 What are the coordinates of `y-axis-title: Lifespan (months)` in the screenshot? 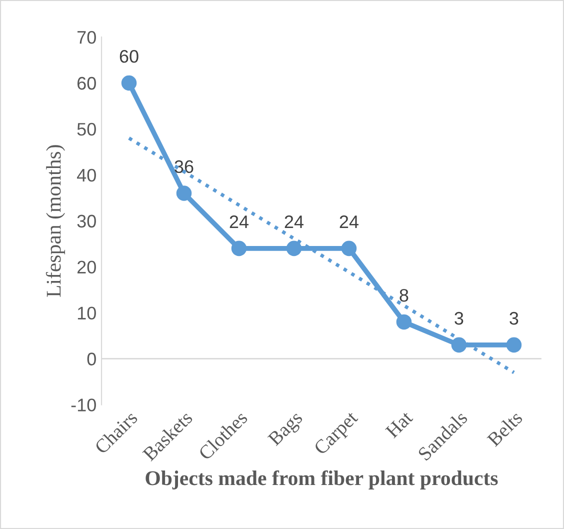 It's located at (56, 221).